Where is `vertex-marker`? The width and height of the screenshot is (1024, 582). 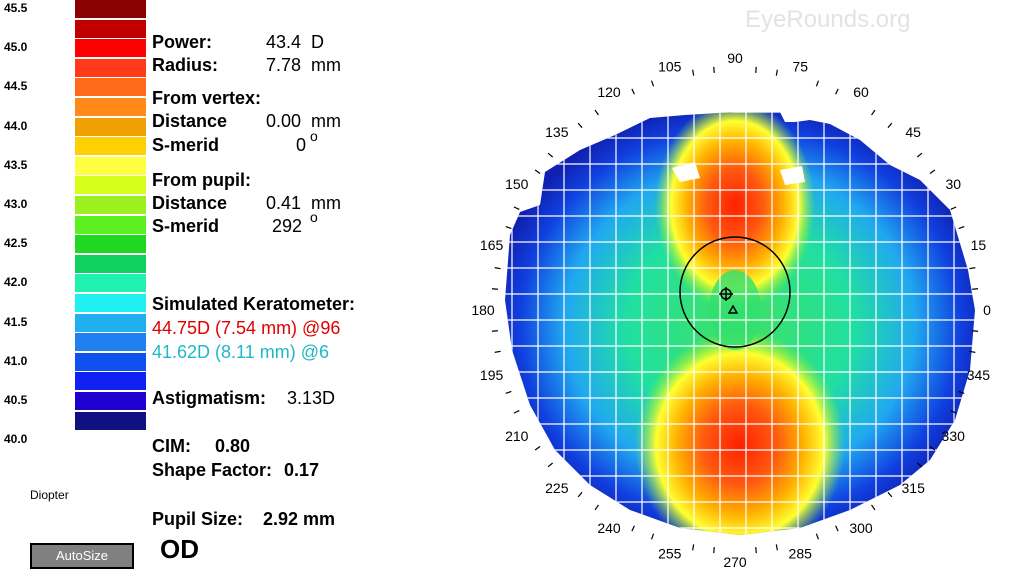
vertex-marker is located at coordinates (733, 309).